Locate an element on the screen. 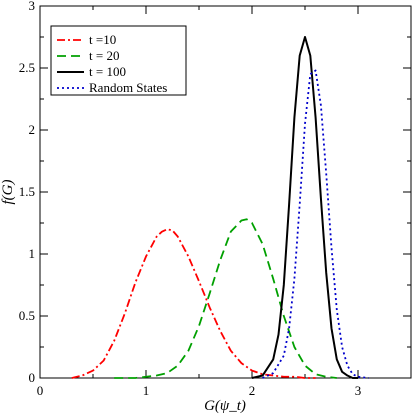 Image resolution: width=415 pixels, height=417 pixels. legend-label-2: t = 100 is located at coordinates (107, 71).